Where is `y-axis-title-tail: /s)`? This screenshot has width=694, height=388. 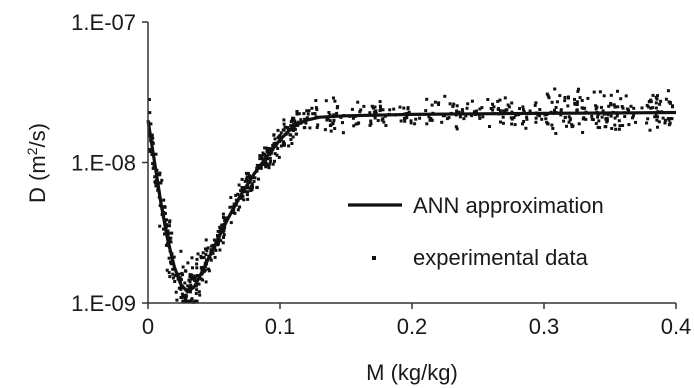
y-axis-title-tail: /s) is located at coordinates (37, 135).